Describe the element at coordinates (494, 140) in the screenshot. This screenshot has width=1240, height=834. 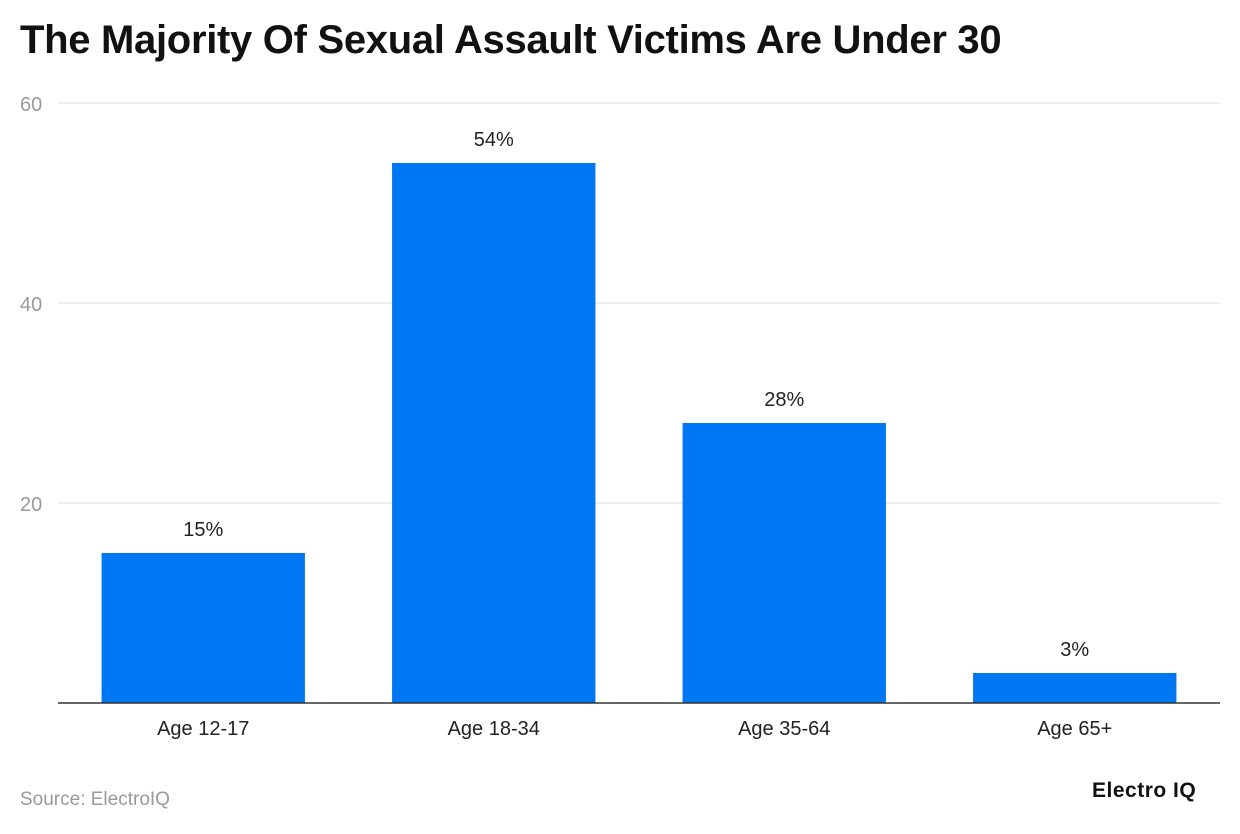
I see `data-label: 54%` at that location.